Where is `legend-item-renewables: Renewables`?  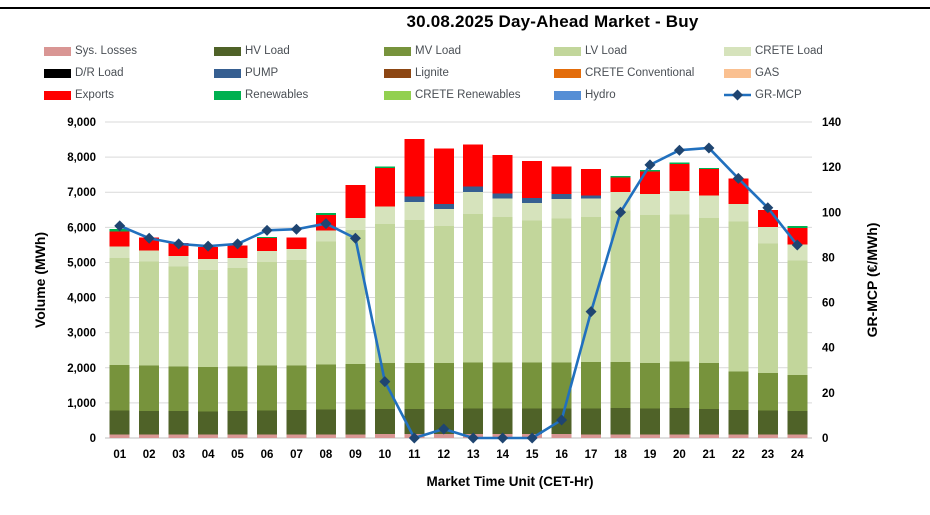
legend-item-renewables: Renewables is located at coordinates (299, 95).